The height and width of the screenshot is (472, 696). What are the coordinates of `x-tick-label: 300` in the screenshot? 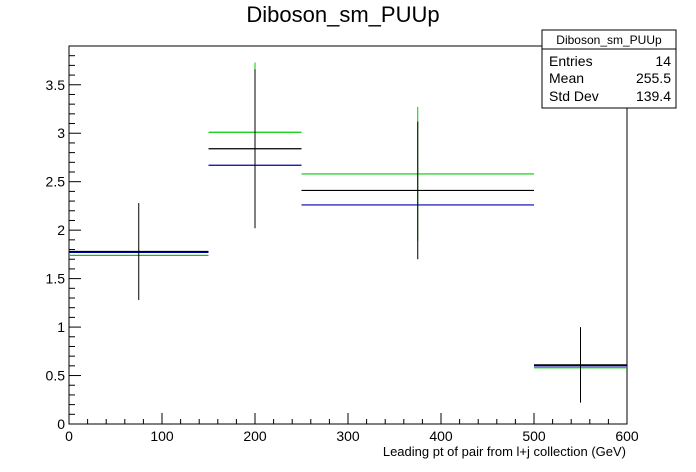 It's located at (348, 436).